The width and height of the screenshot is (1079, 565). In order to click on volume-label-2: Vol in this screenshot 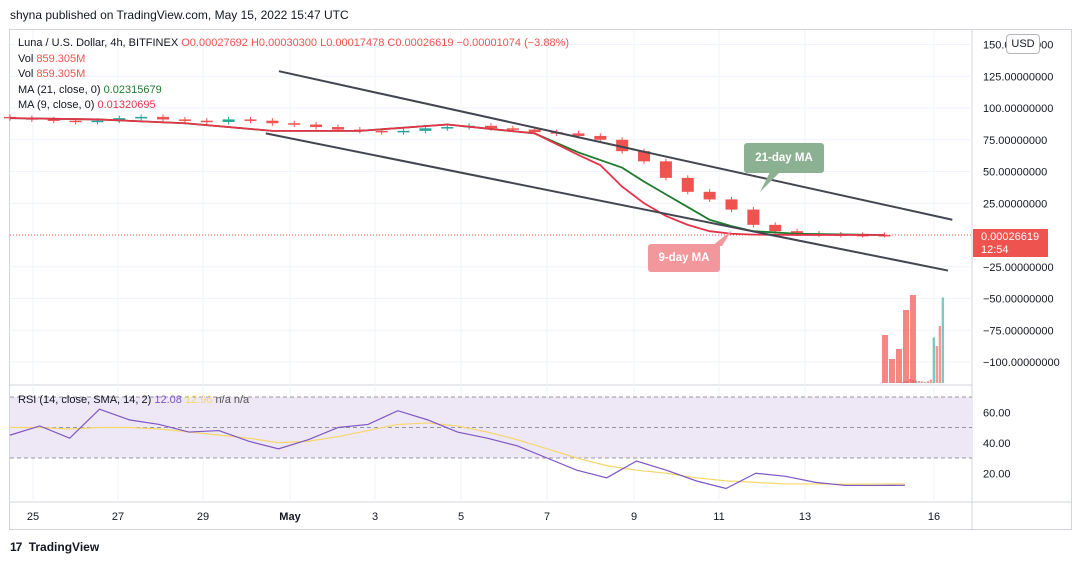, I will do `click(26, 74)`.